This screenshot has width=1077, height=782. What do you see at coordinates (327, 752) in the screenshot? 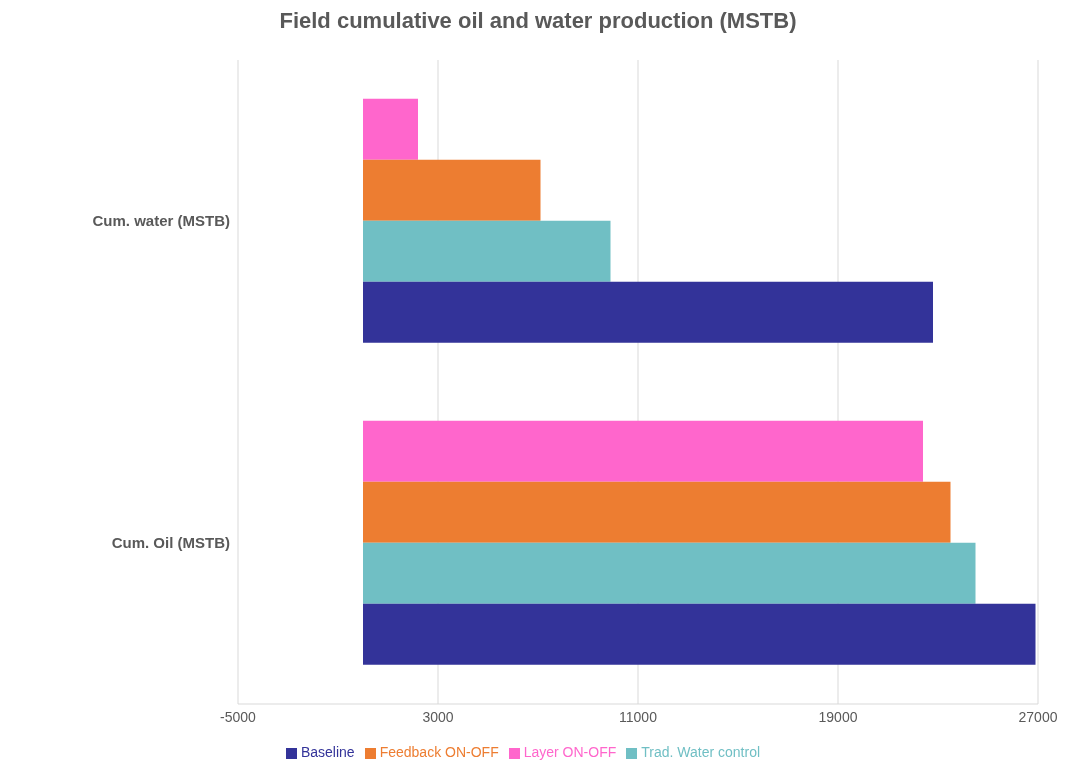
I see `legend-label: Baseline` at bounding box center [327, 752].